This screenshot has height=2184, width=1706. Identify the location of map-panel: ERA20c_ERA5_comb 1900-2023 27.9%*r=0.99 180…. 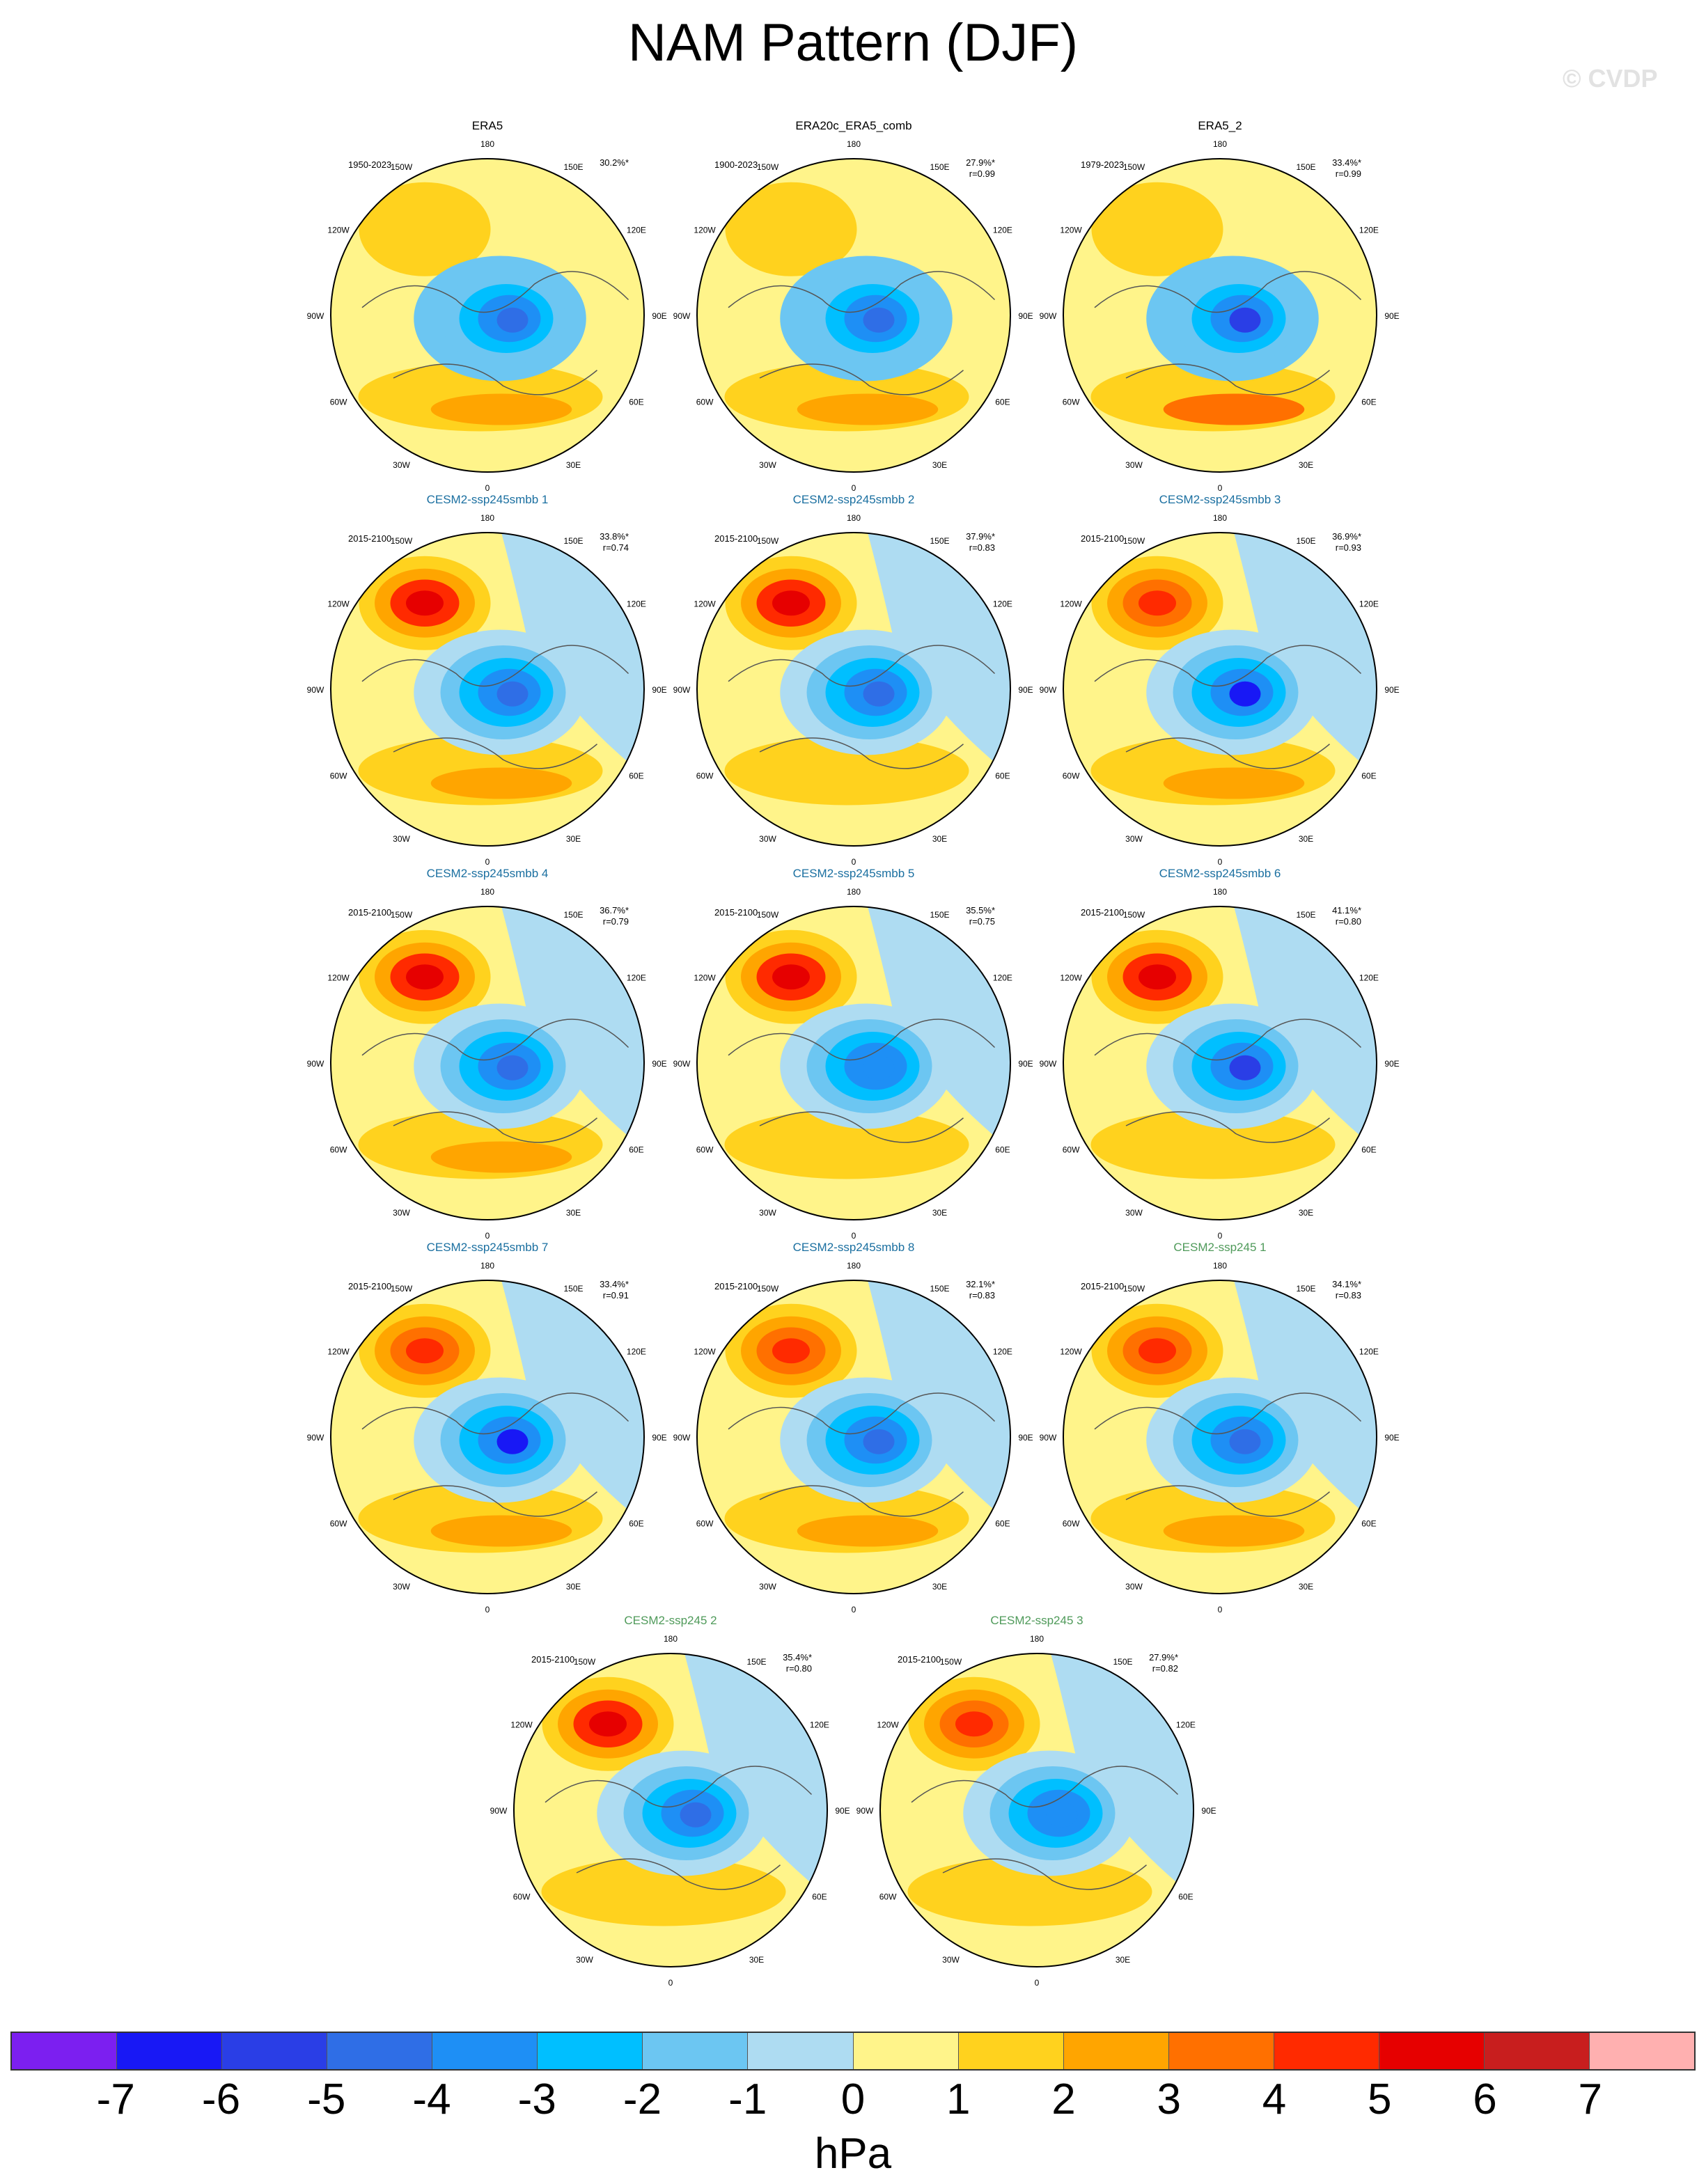
(853, 306).